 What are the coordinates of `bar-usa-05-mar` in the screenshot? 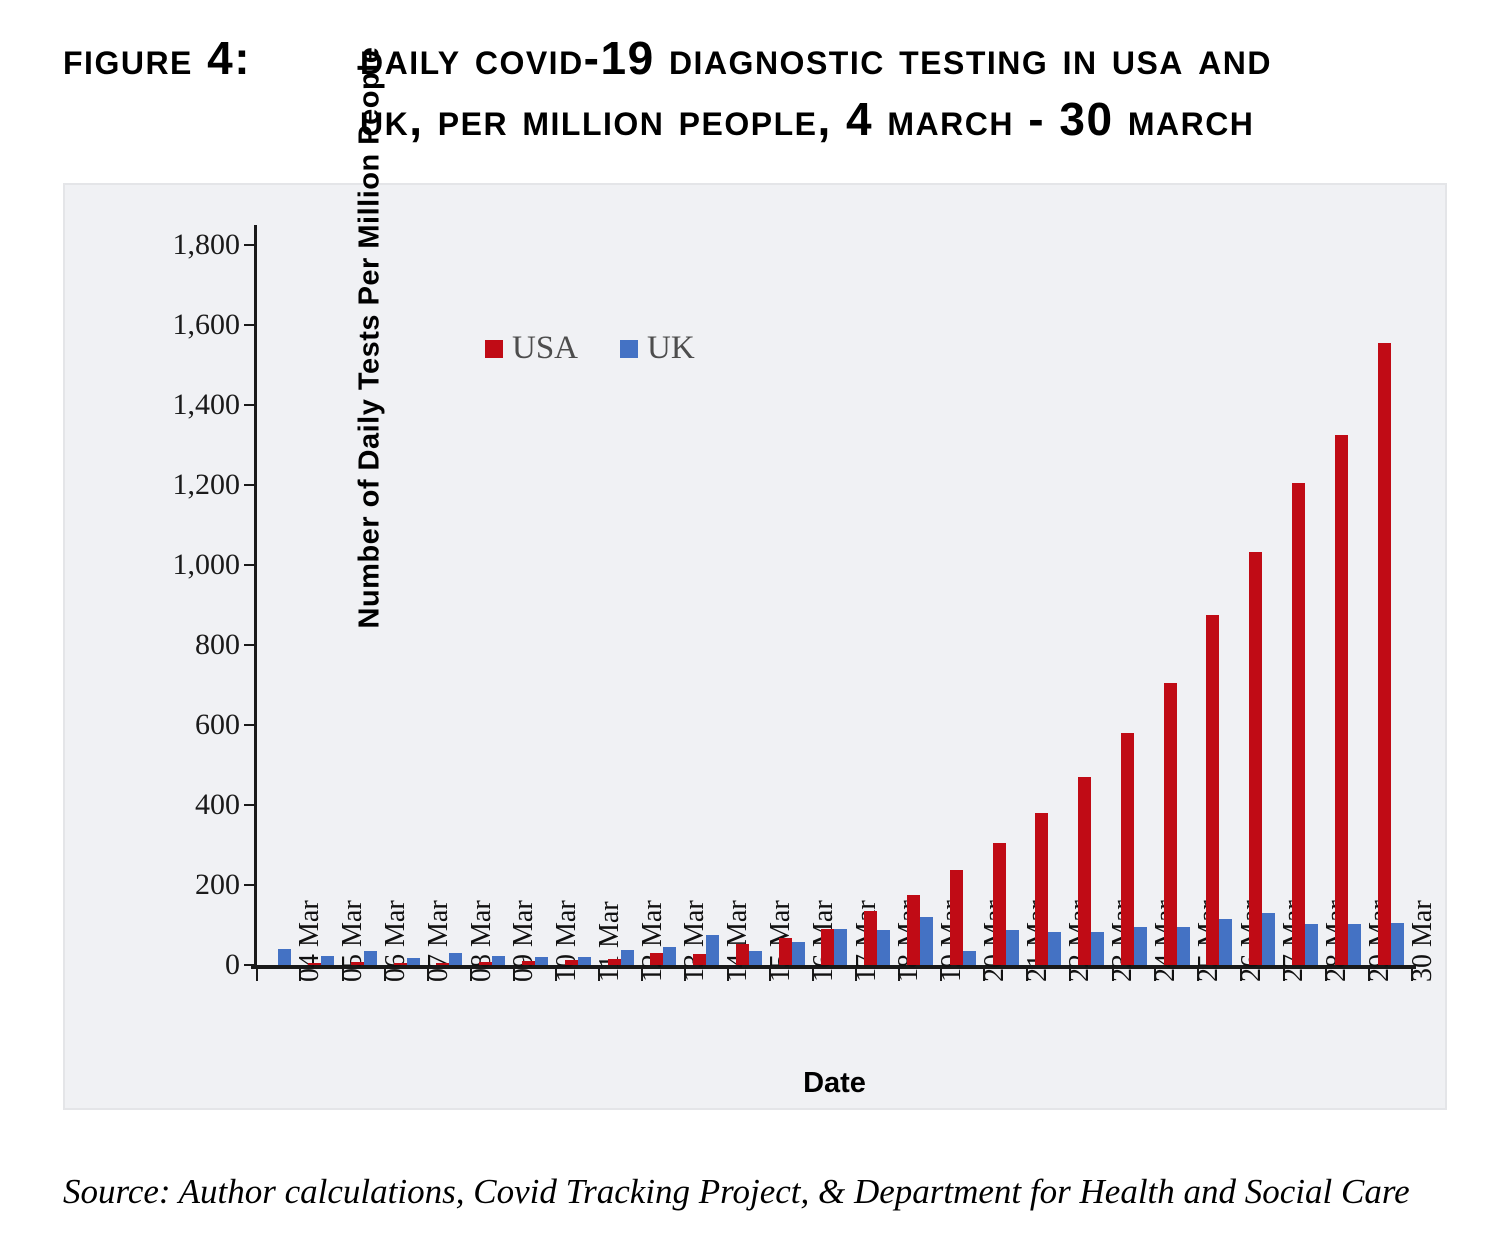 It's located at (315, 963).